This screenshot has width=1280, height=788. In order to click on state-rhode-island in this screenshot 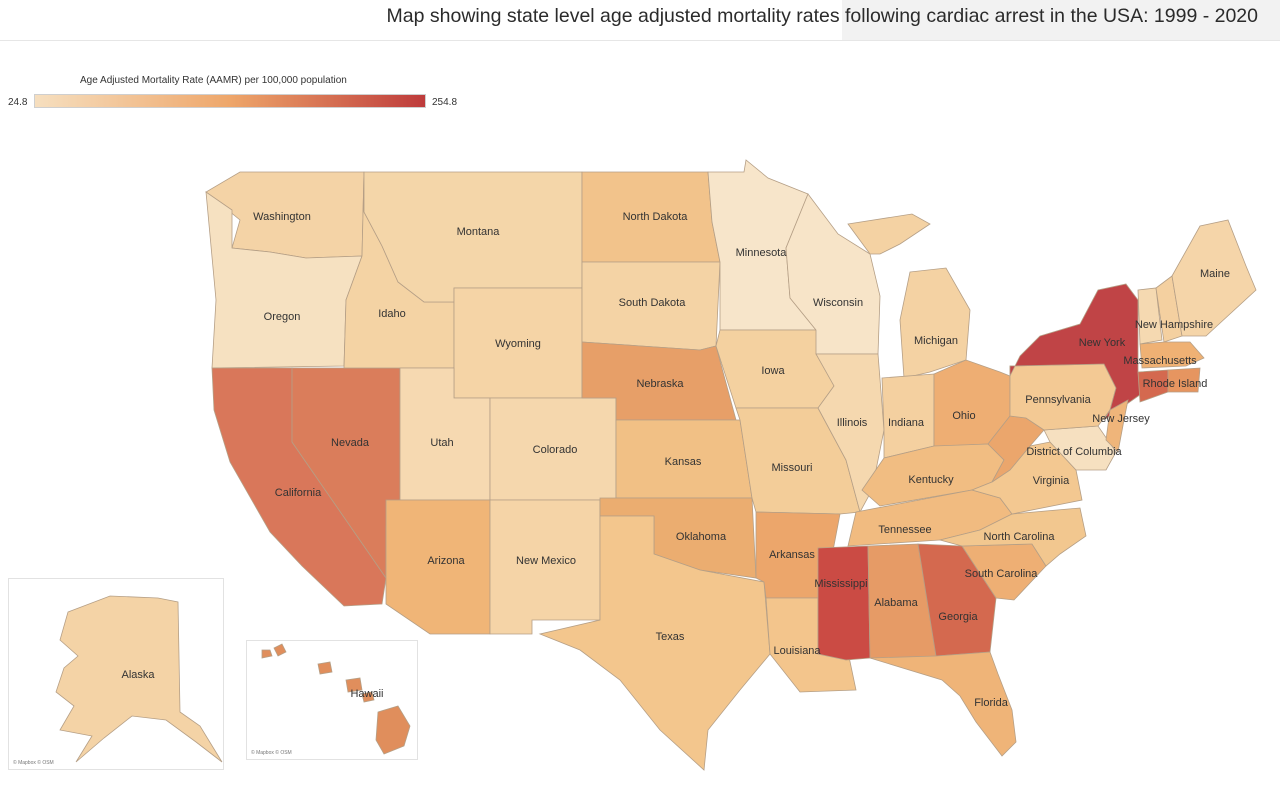, I will do `click(1184, 380)`.